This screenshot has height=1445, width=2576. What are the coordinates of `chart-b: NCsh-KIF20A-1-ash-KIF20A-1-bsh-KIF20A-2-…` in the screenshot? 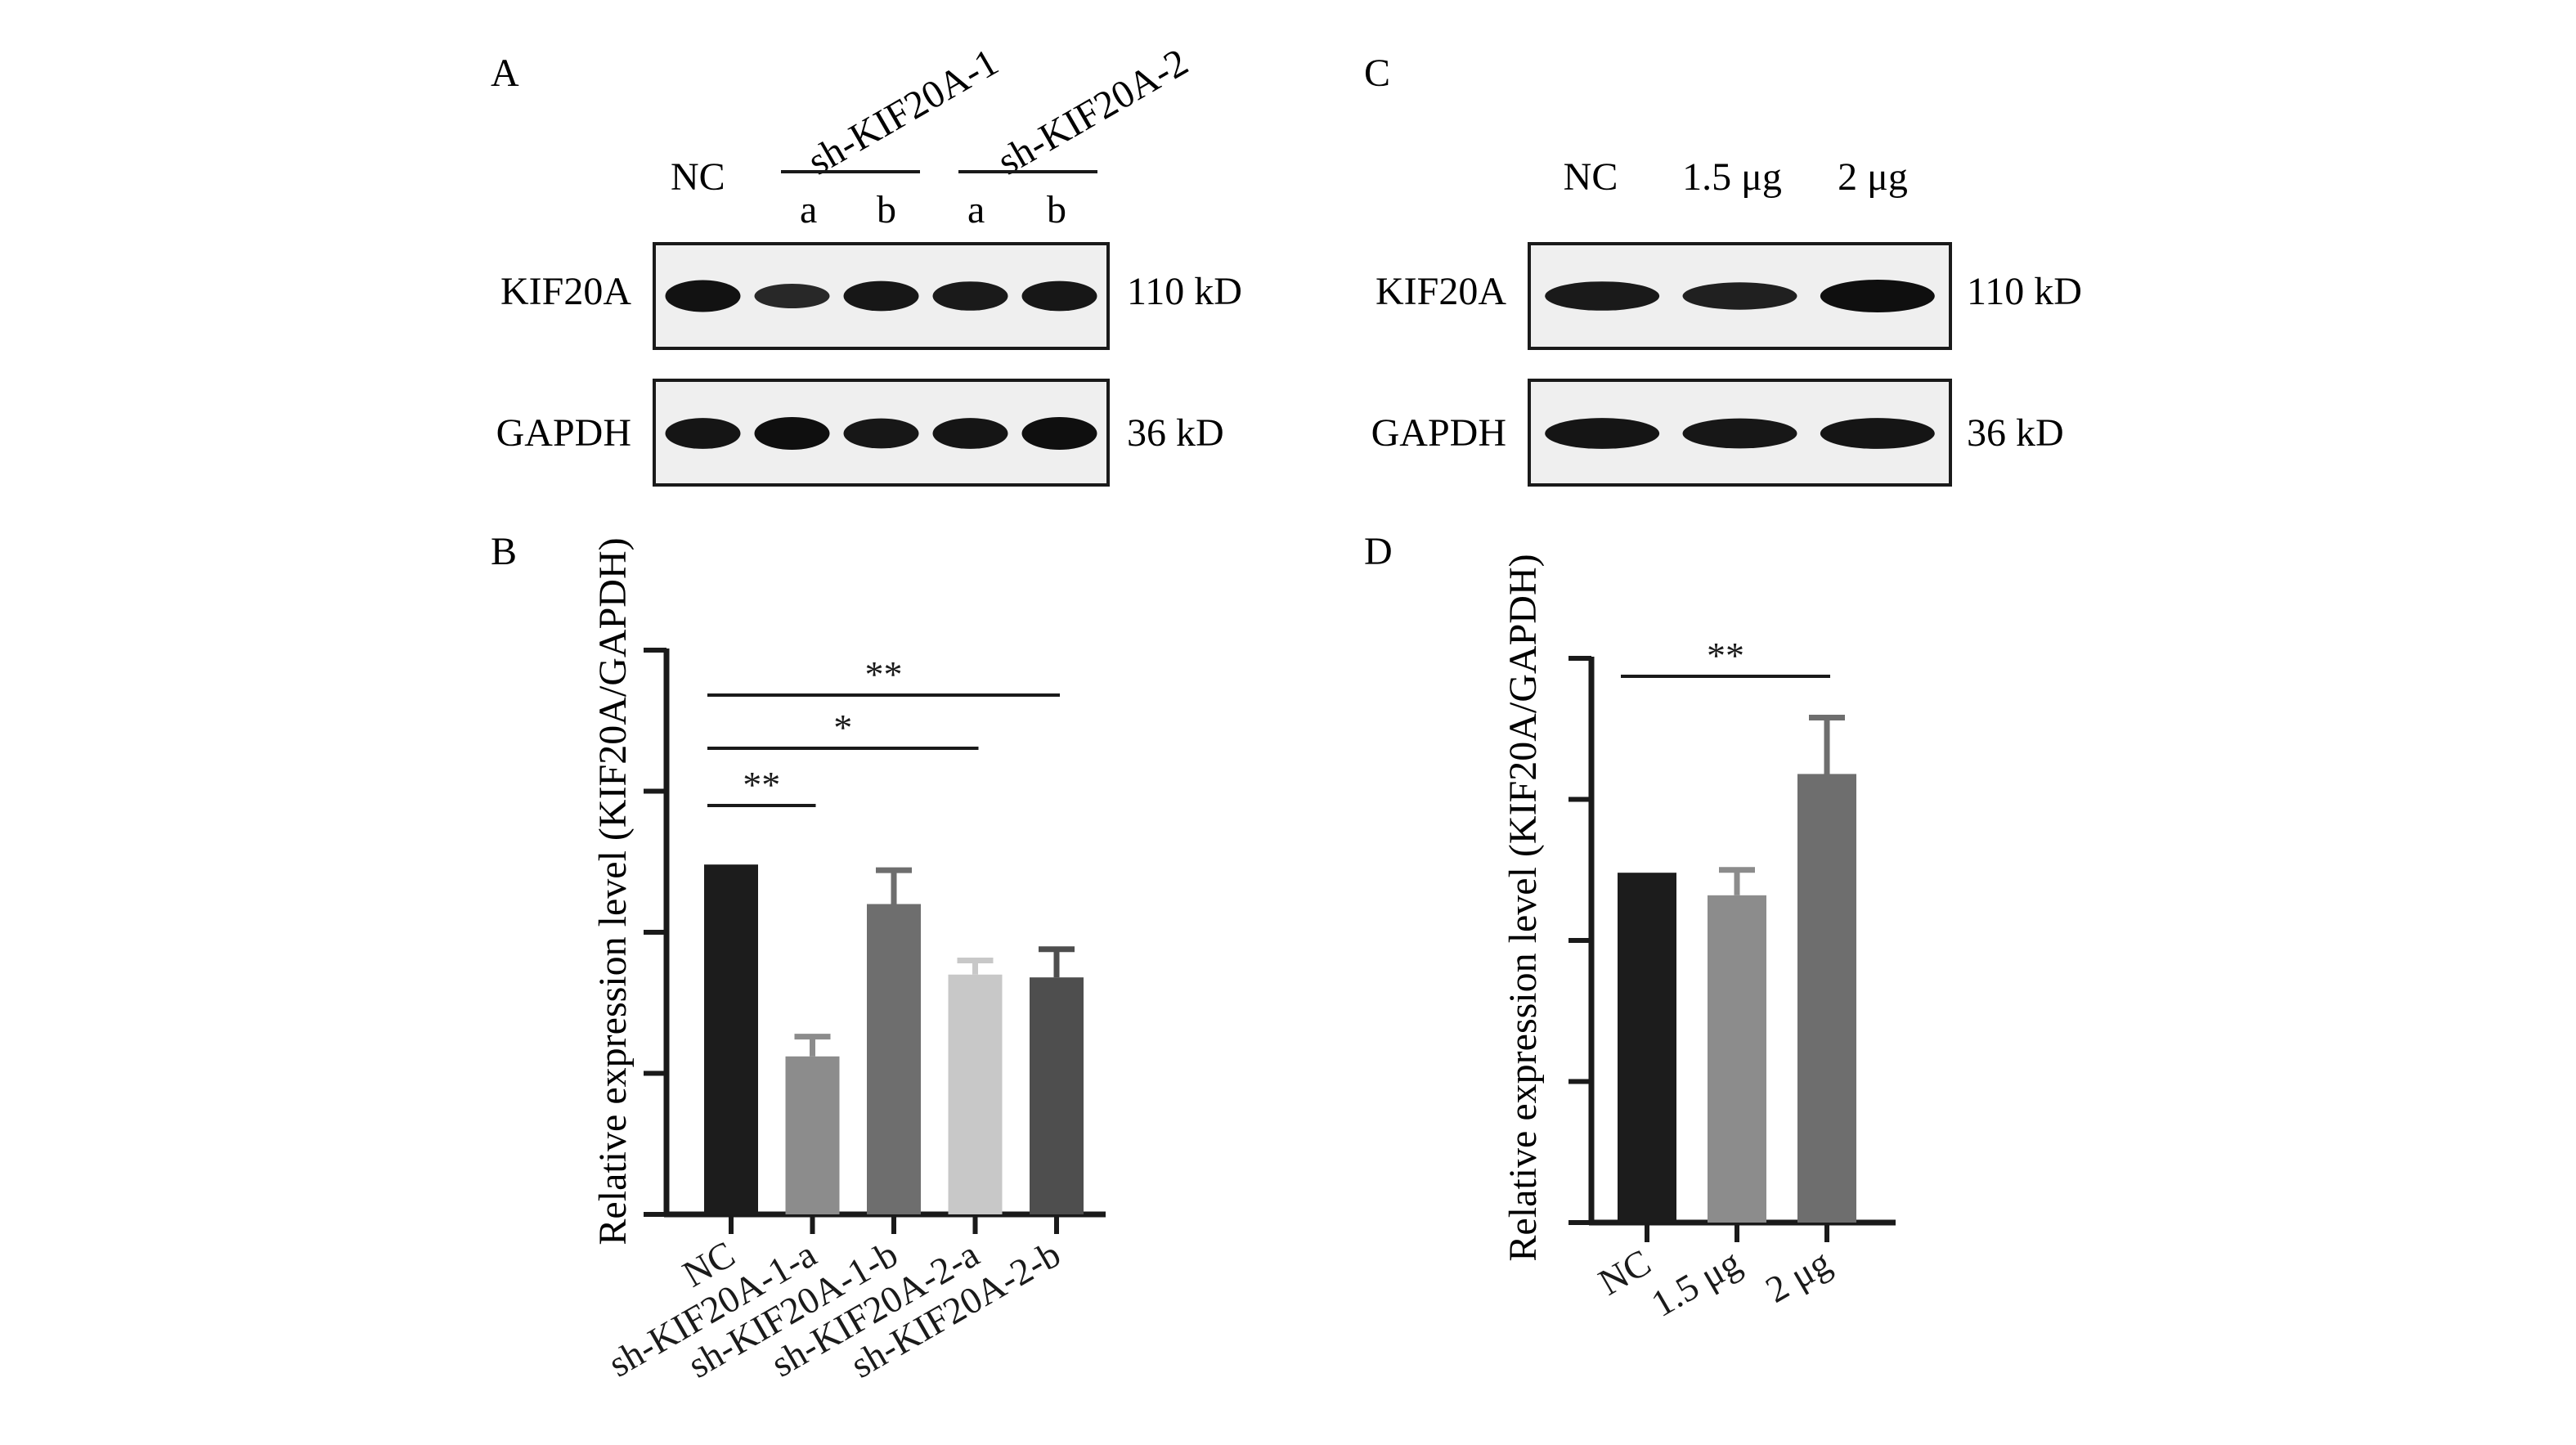 It's located at (853, 1017).